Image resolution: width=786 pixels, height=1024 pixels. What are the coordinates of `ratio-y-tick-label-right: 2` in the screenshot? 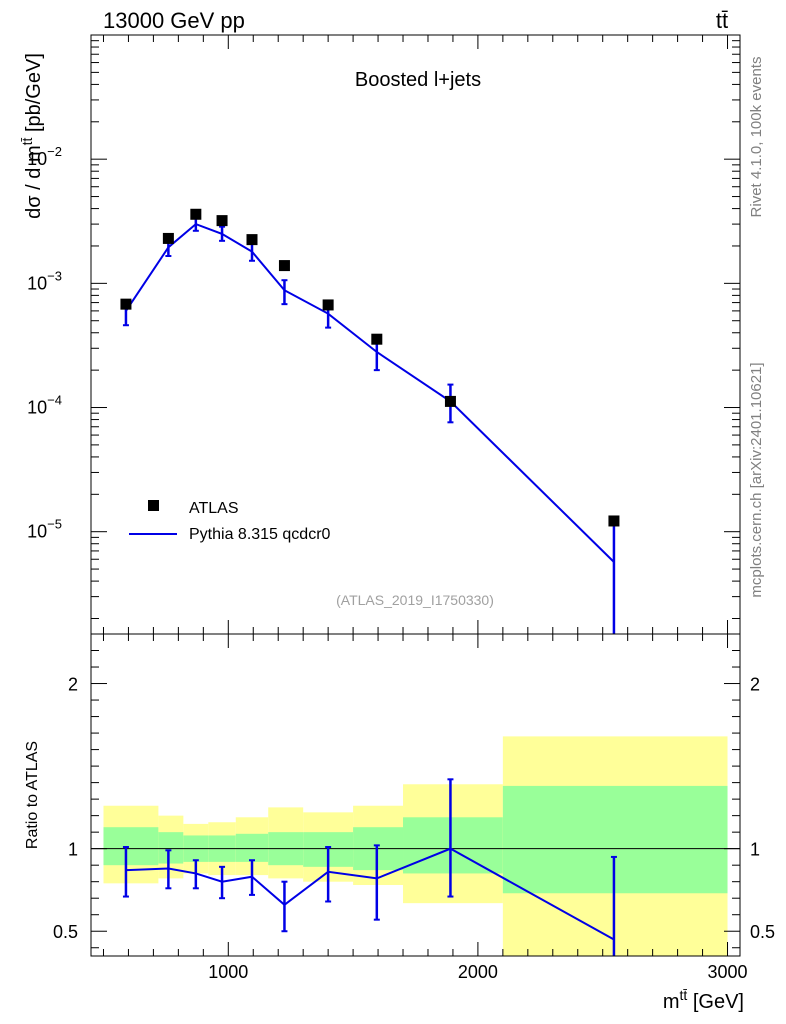 It's located at (755, 685).